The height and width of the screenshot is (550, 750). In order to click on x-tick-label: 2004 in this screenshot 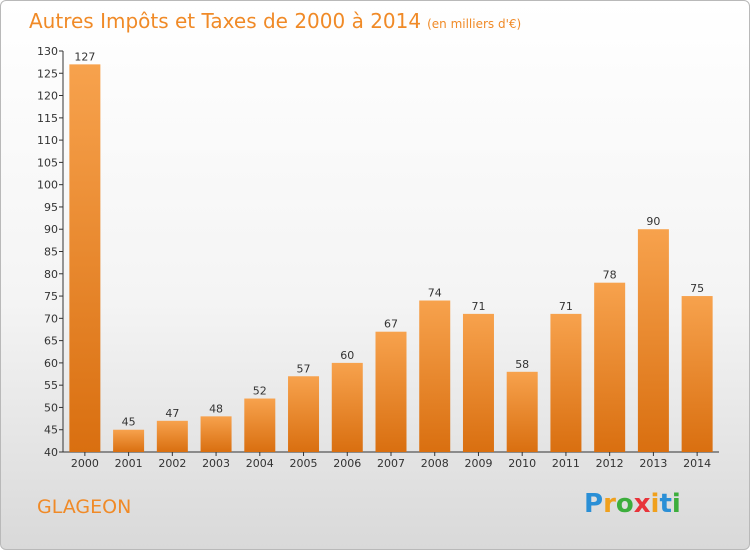, I will do `click(260, 463)`.